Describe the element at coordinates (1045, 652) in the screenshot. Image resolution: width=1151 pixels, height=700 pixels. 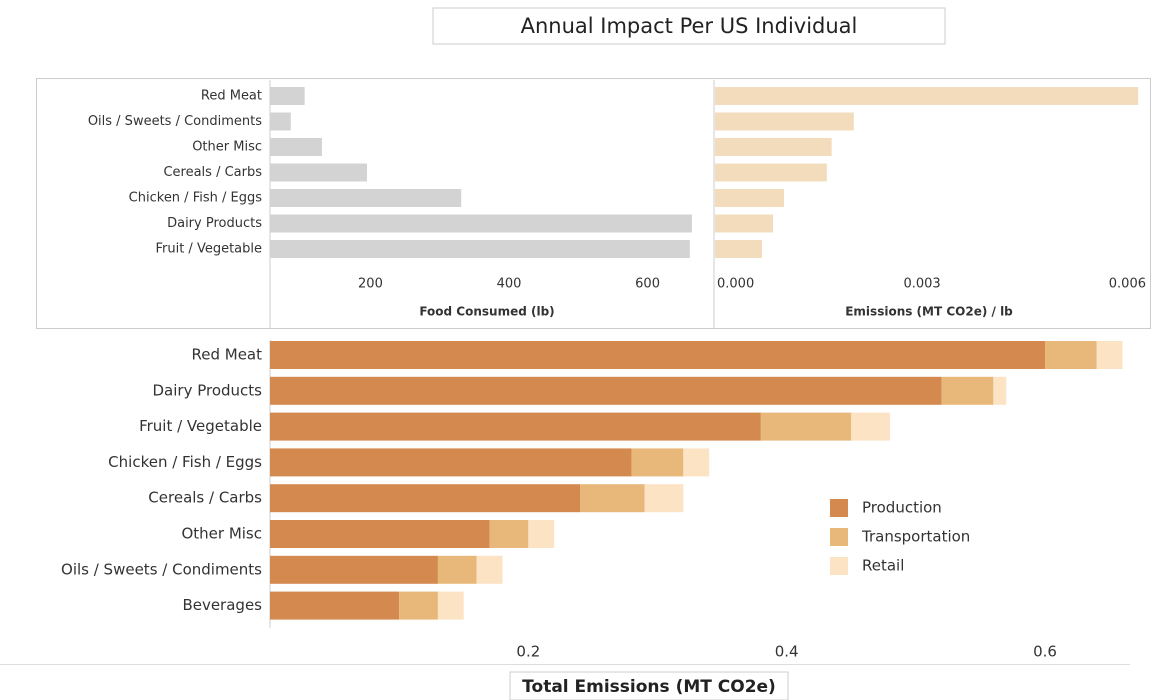
I see `x-tick-label: 0.6` at that location.